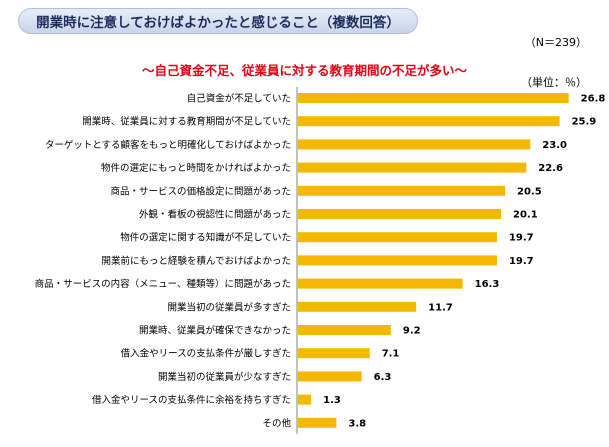 The height and width of the screenshot is (447, 609). I want to click on category-label: ターゲットとする顧客をもっと明確化しておけばよかった, so click(168, 145).